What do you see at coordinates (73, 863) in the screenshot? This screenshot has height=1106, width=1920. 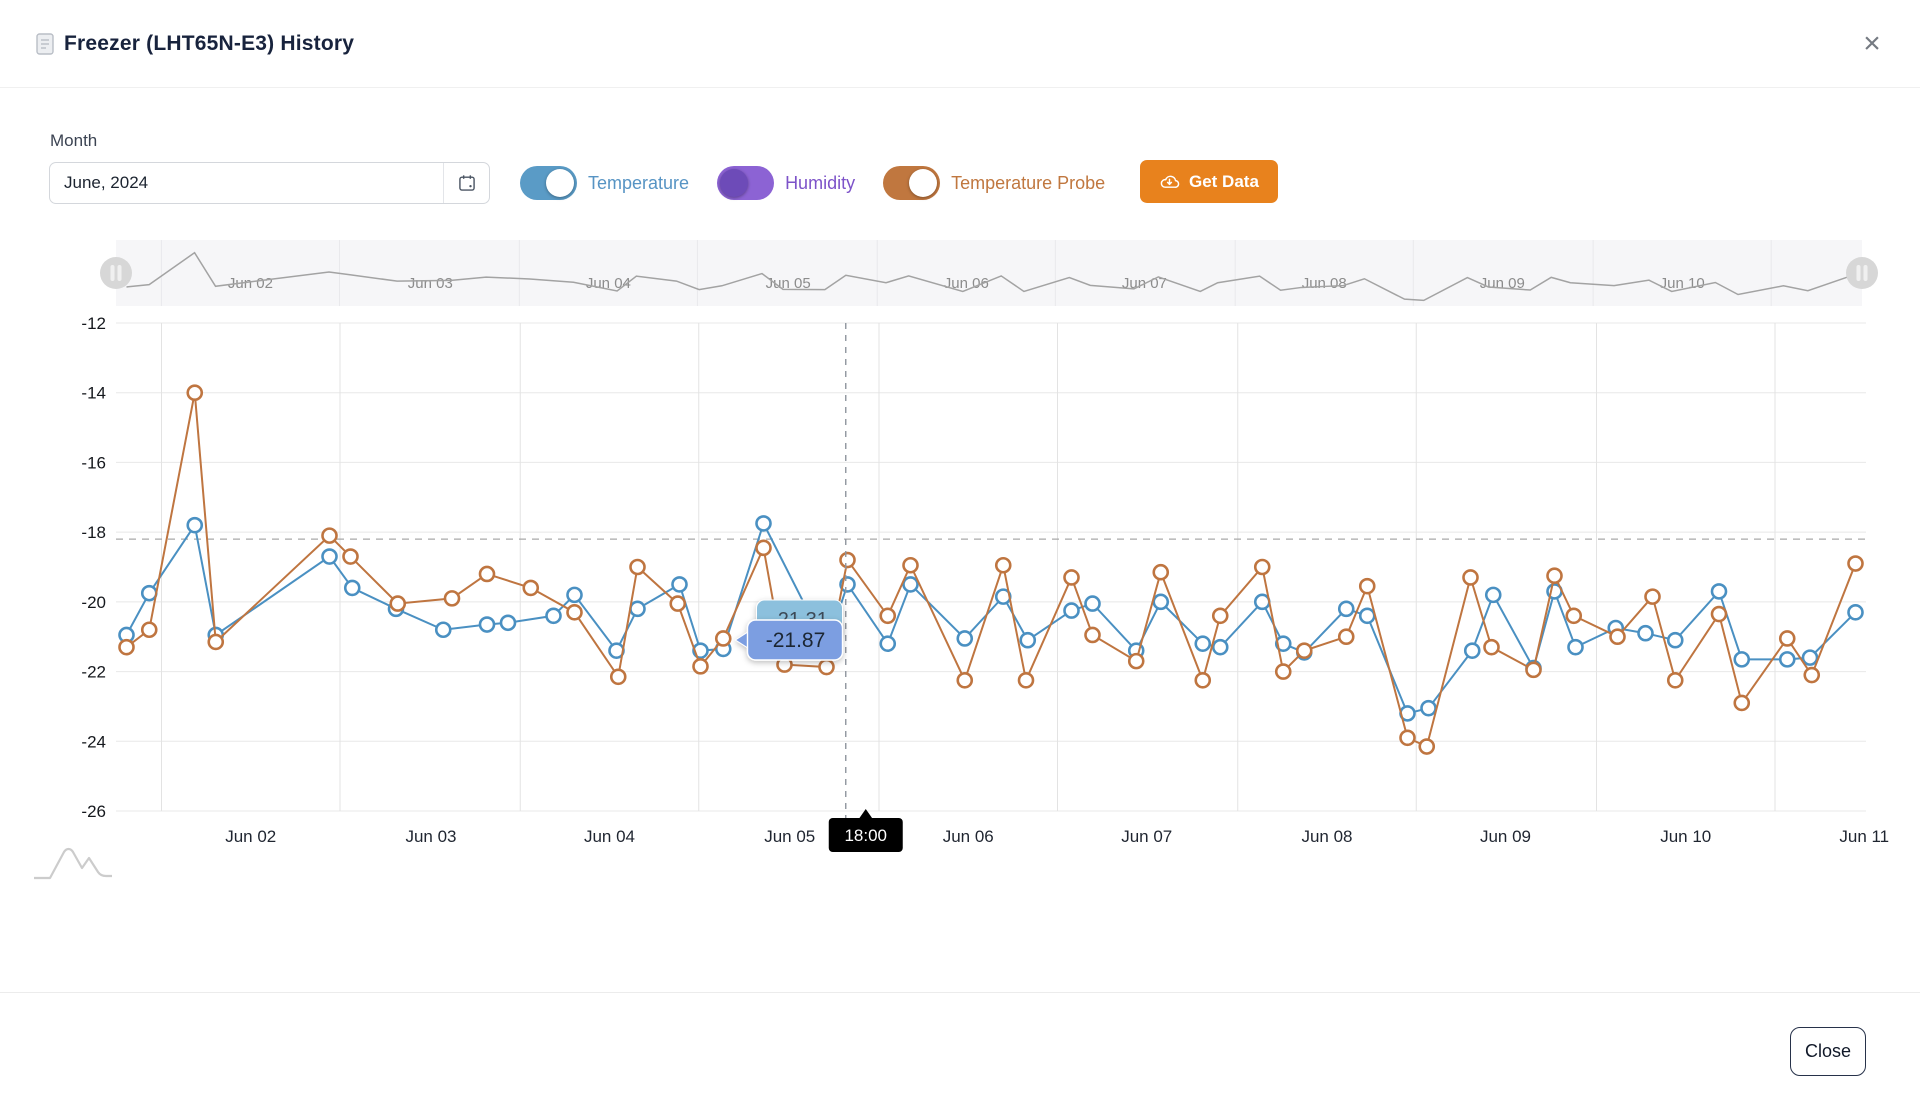 I see `chart-toolbox-icon` at bounding box center [73, 863].